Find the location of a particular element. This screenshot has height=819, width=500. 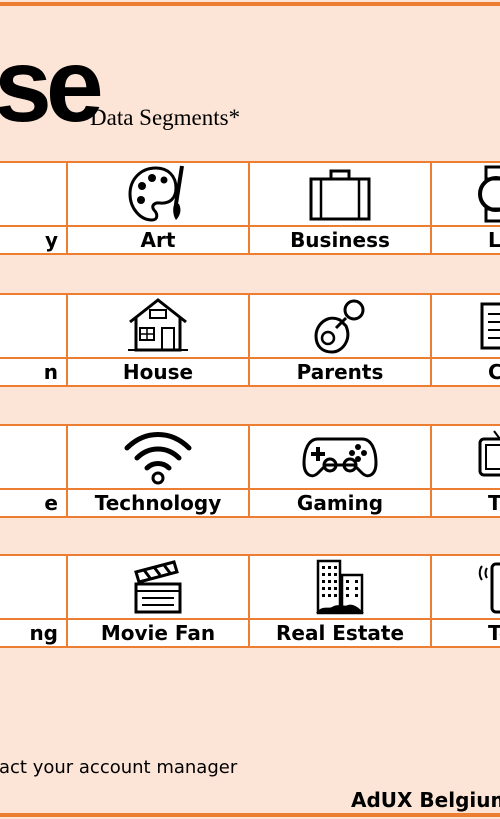

clapperboard-icon is located at coordinates (158, 587).